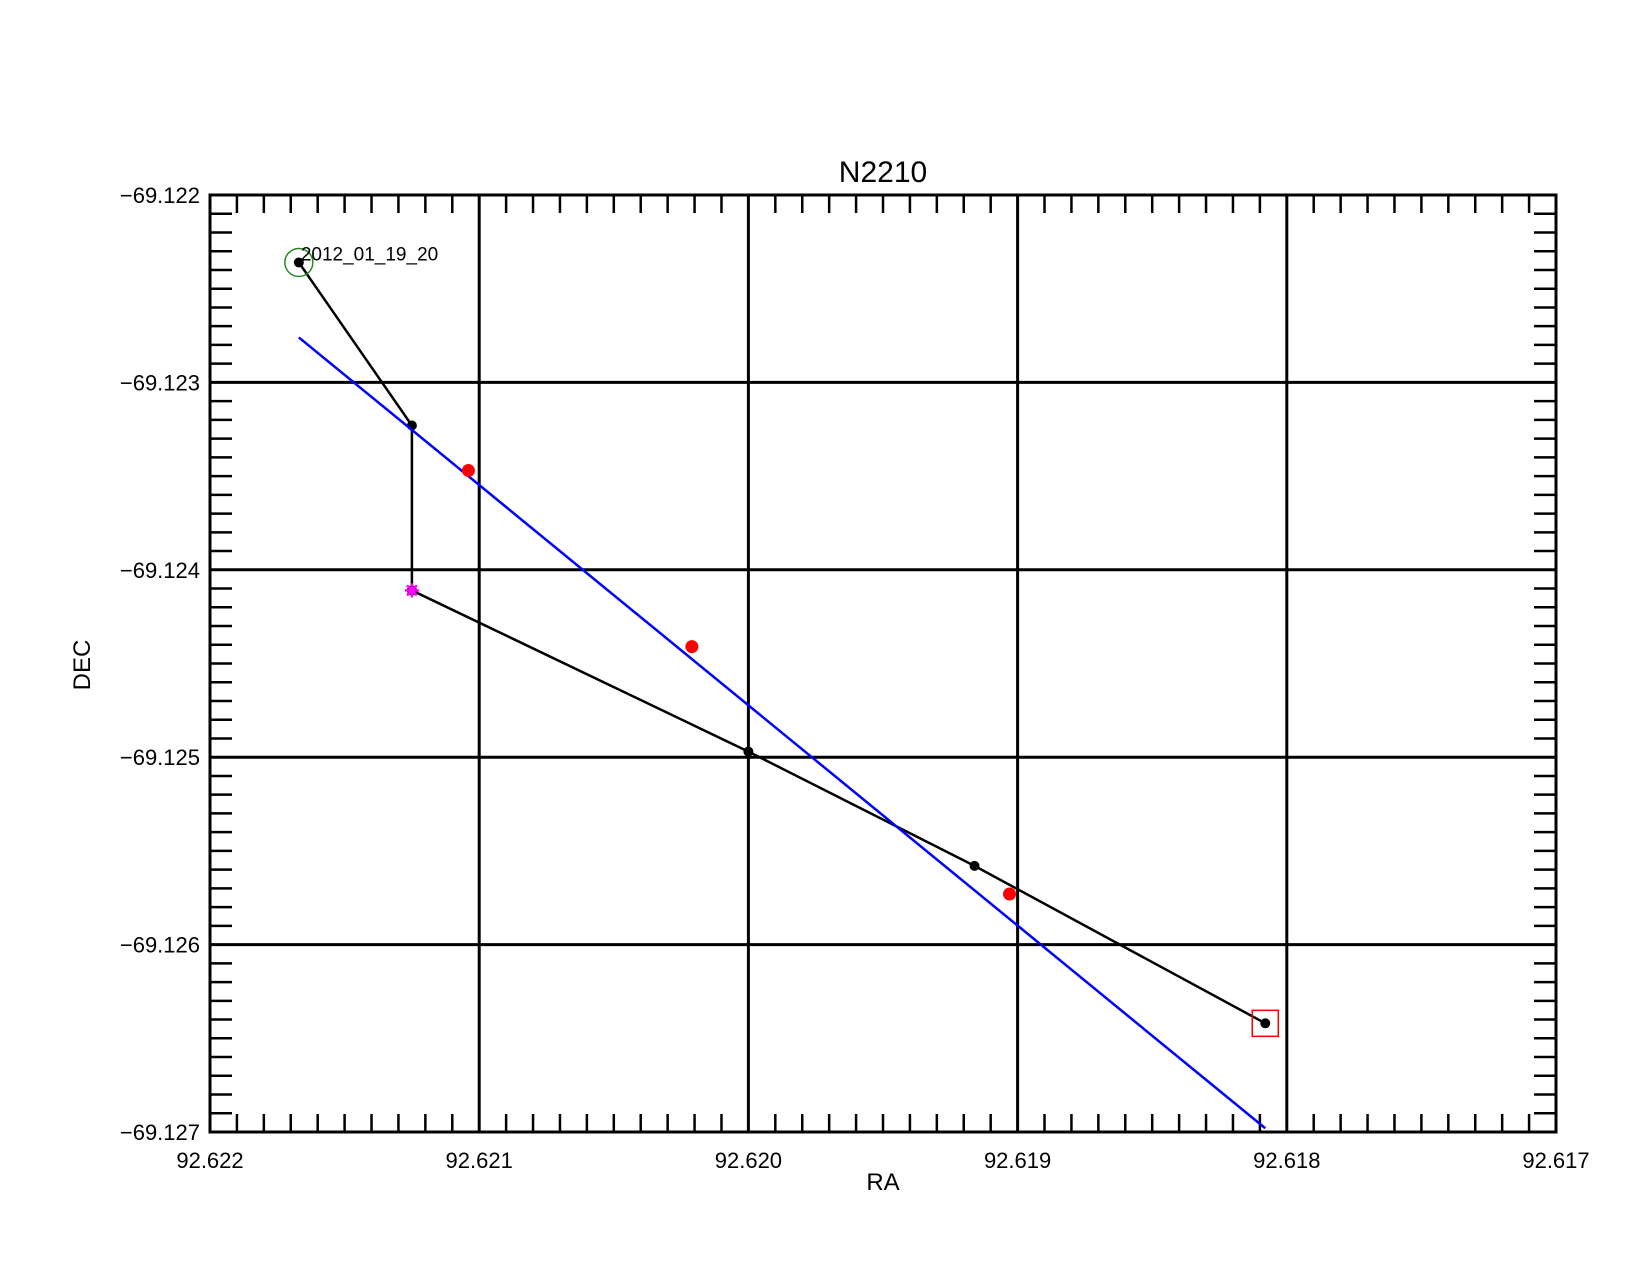 This screenshot has width=1650, height=1275. I want to click on x-tick-label: 92.621, so click(479, 1160).